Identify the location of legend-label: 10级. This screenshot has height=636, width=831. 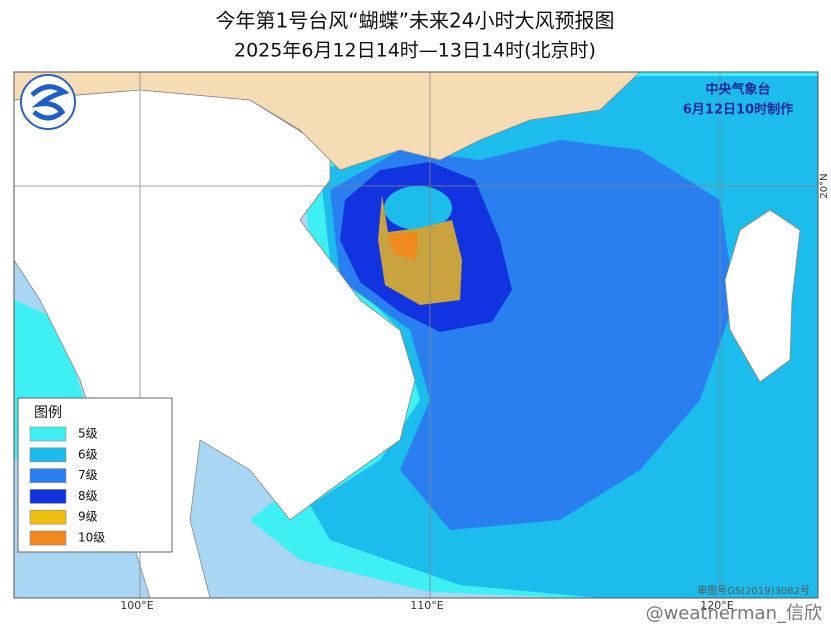
(91, 538).